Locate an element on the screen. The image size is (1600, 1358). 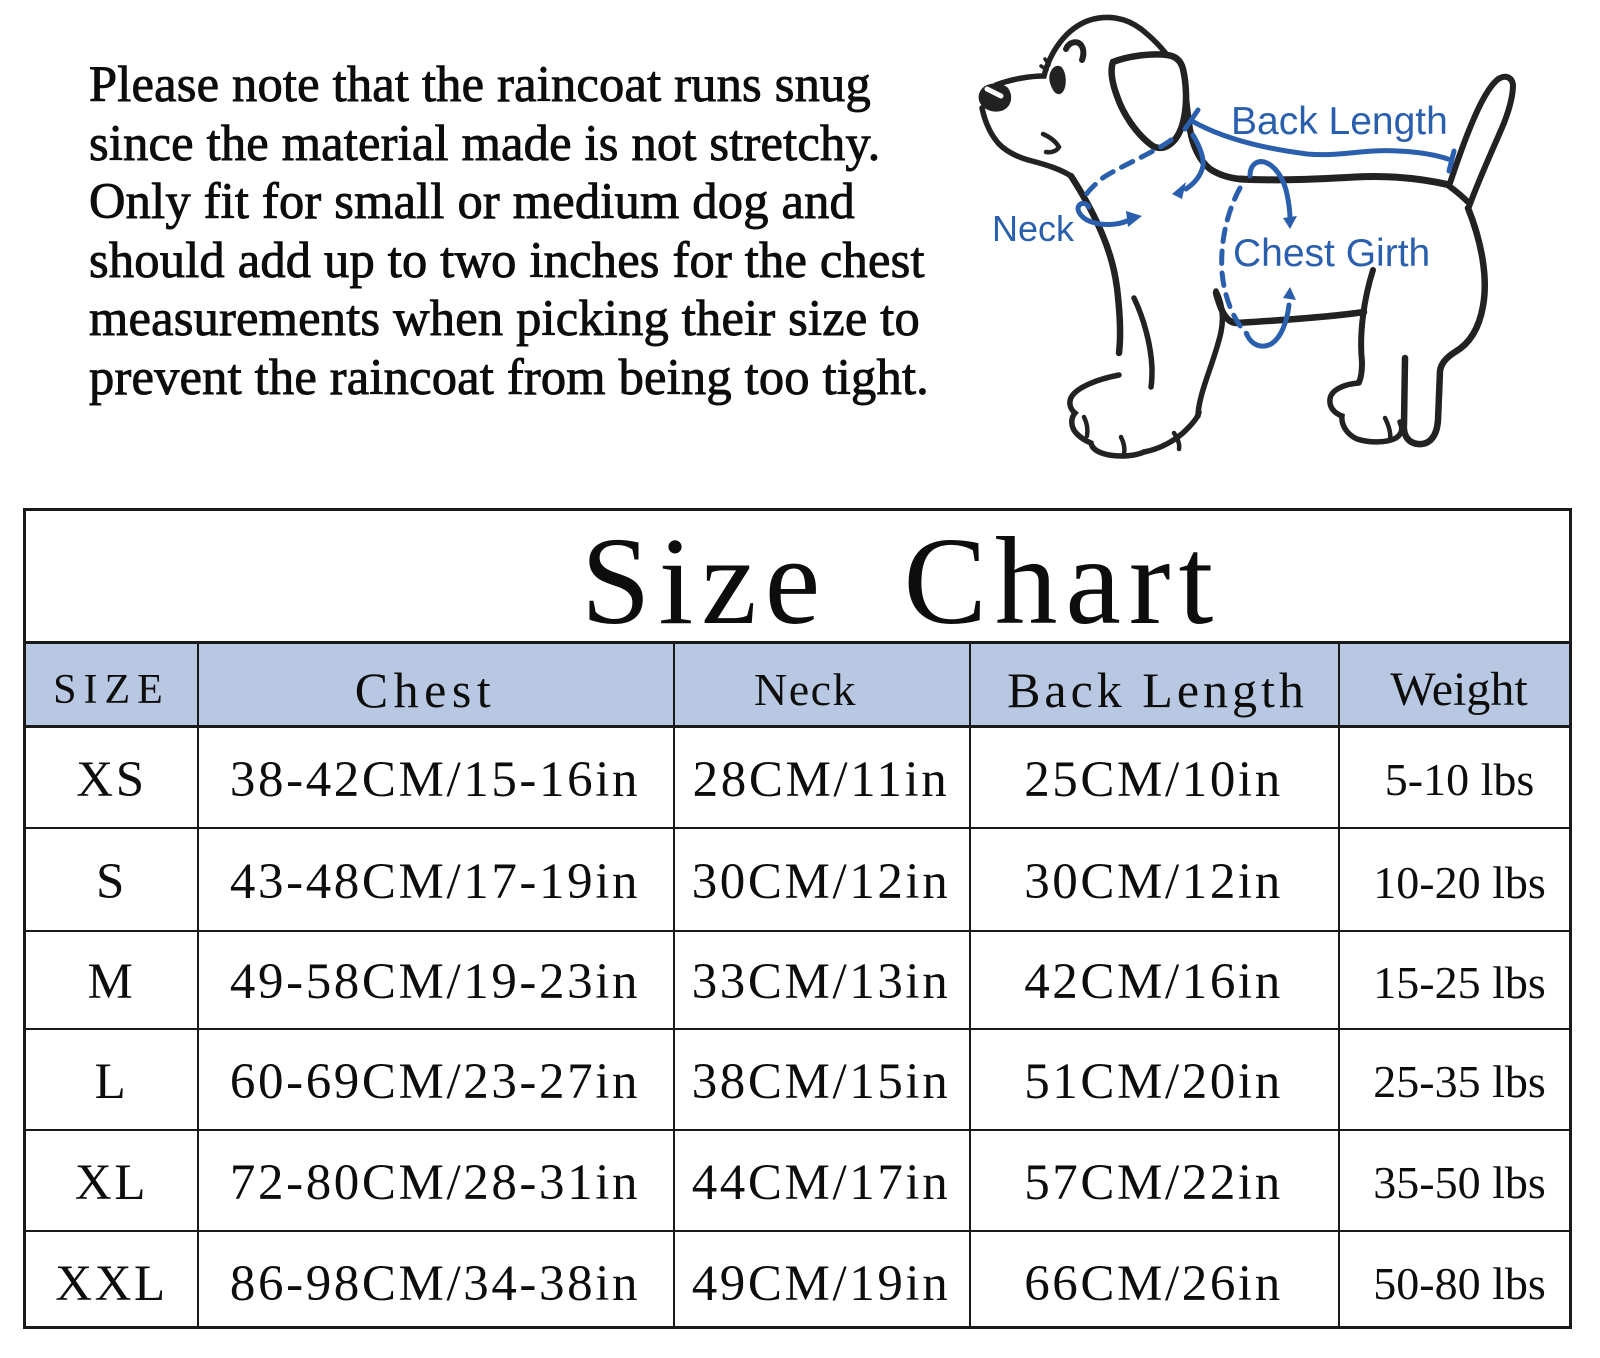
svg-text: Neck is located at coordinates (1033, 228).